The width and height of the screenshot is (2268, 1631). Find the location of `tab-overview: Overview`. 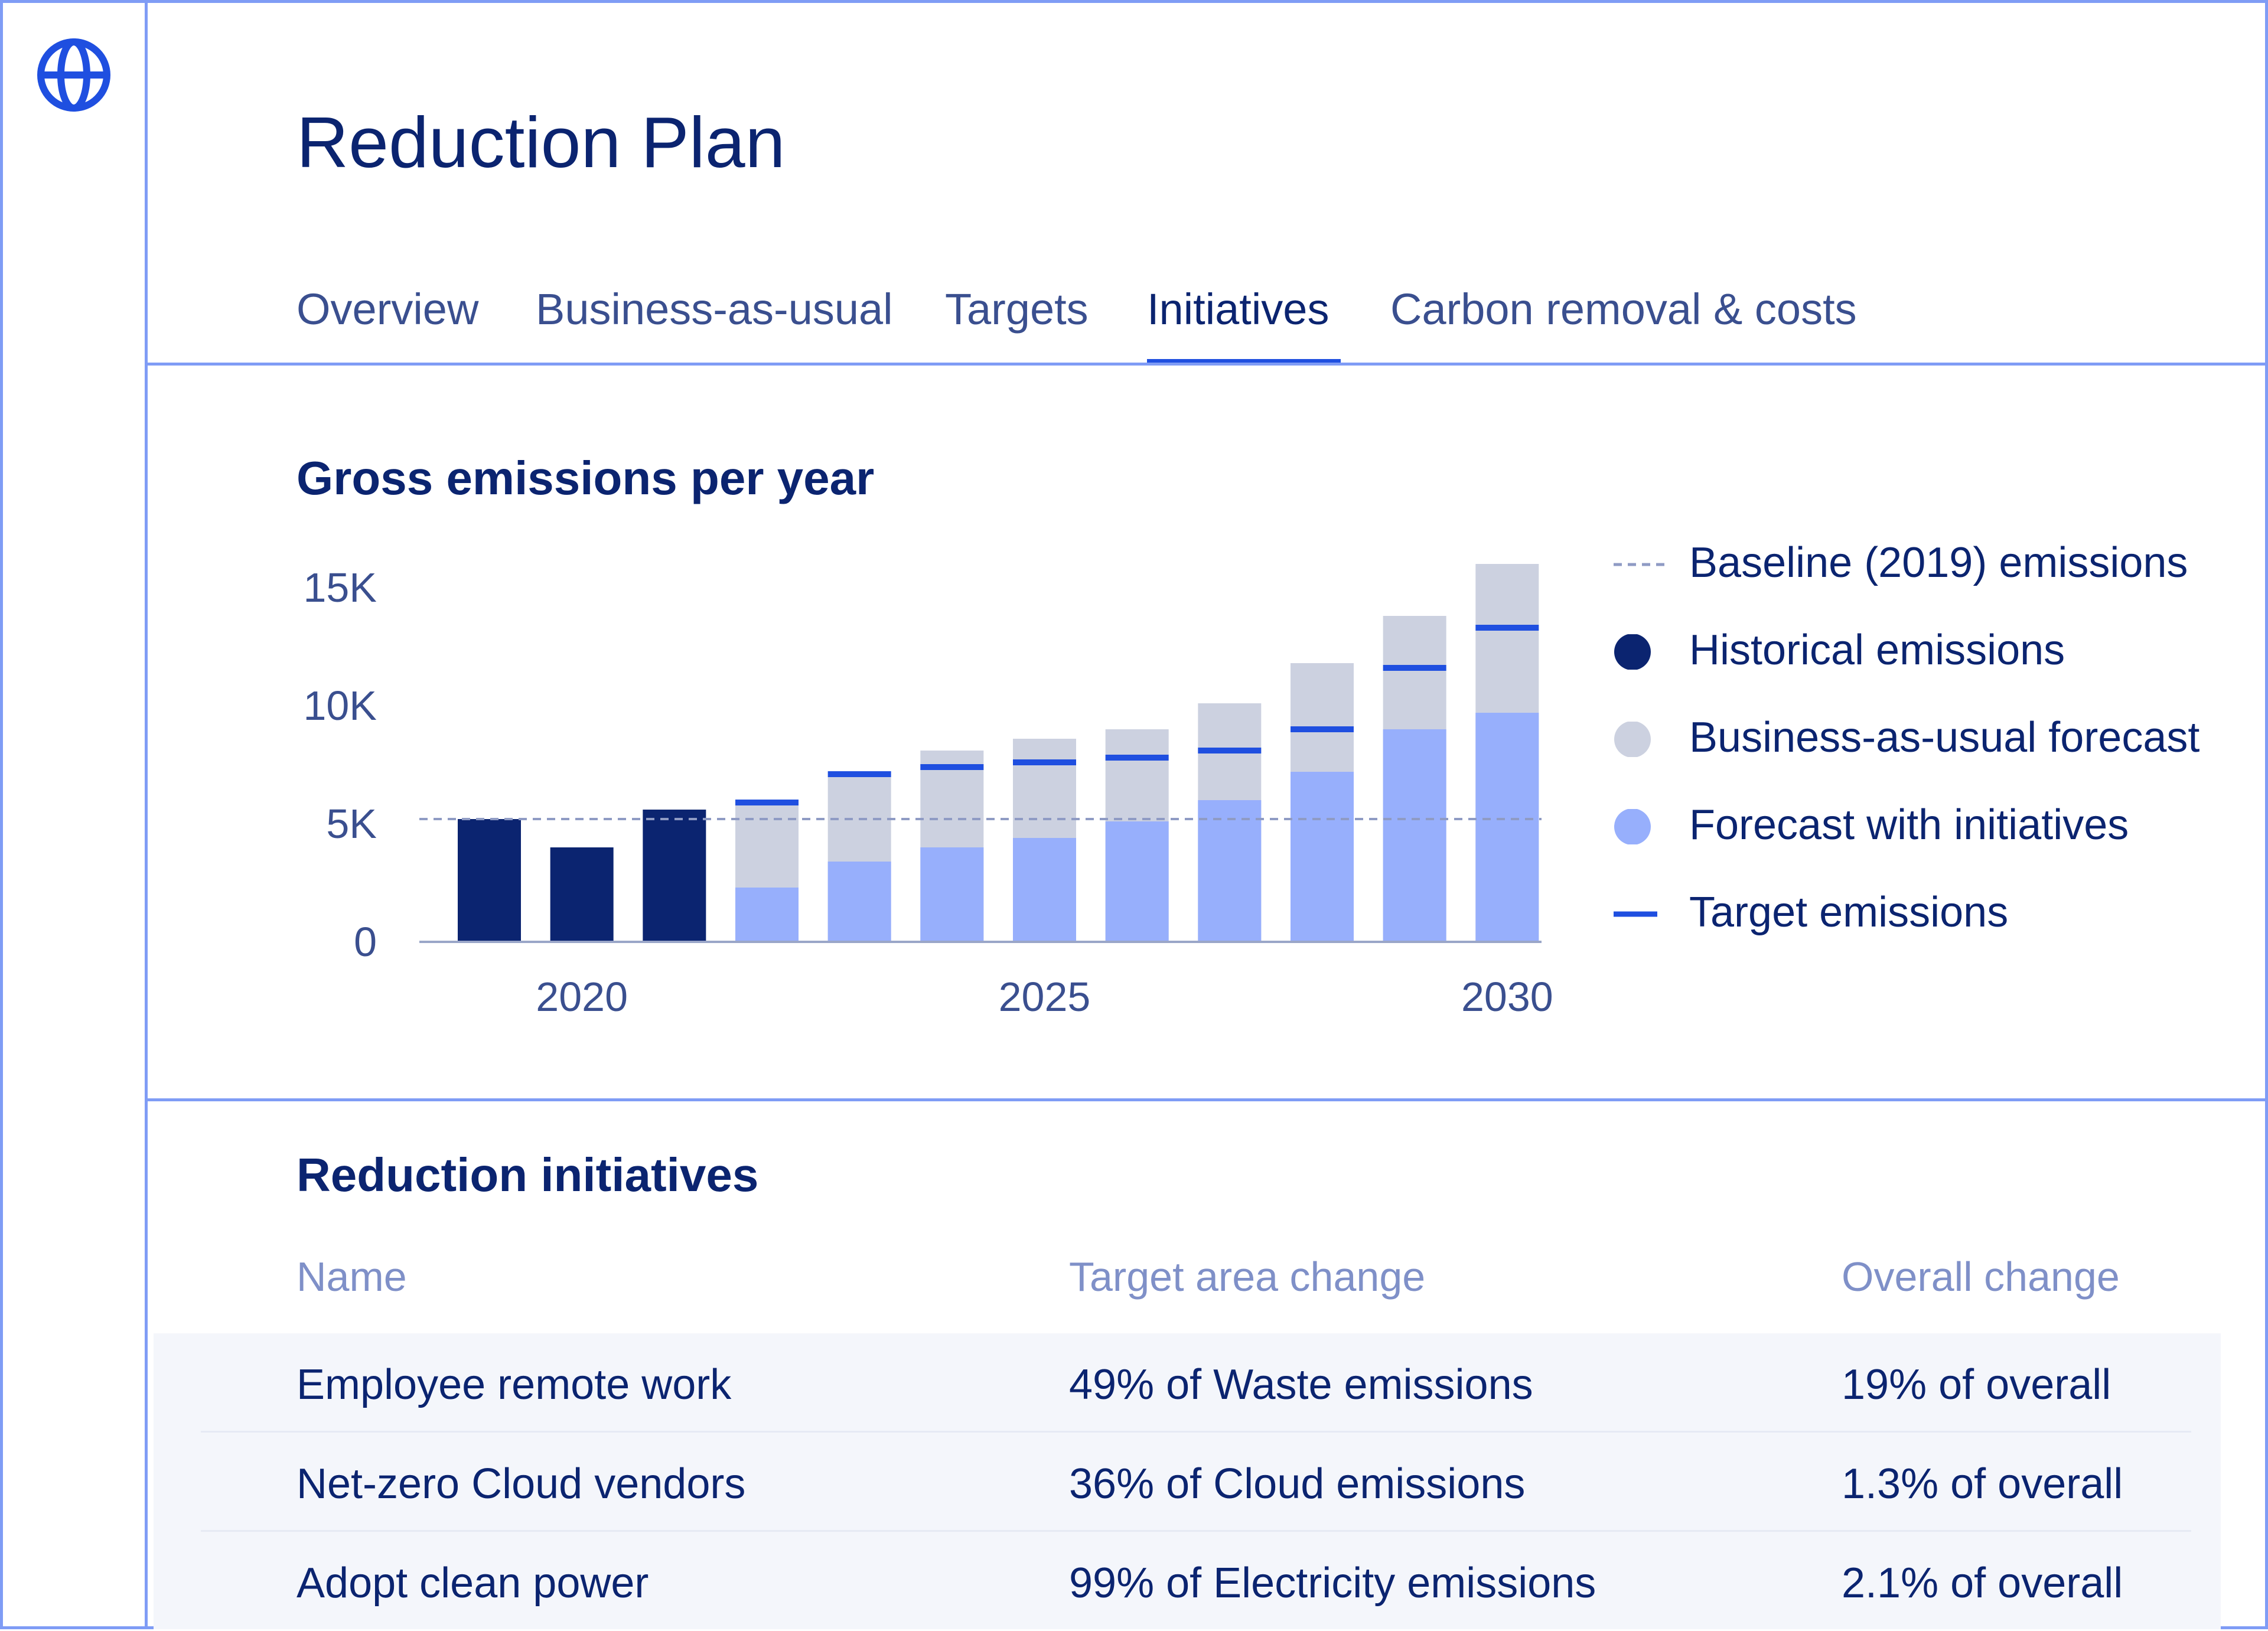

tab-overview: Overview is located at coordinates (387, 309).